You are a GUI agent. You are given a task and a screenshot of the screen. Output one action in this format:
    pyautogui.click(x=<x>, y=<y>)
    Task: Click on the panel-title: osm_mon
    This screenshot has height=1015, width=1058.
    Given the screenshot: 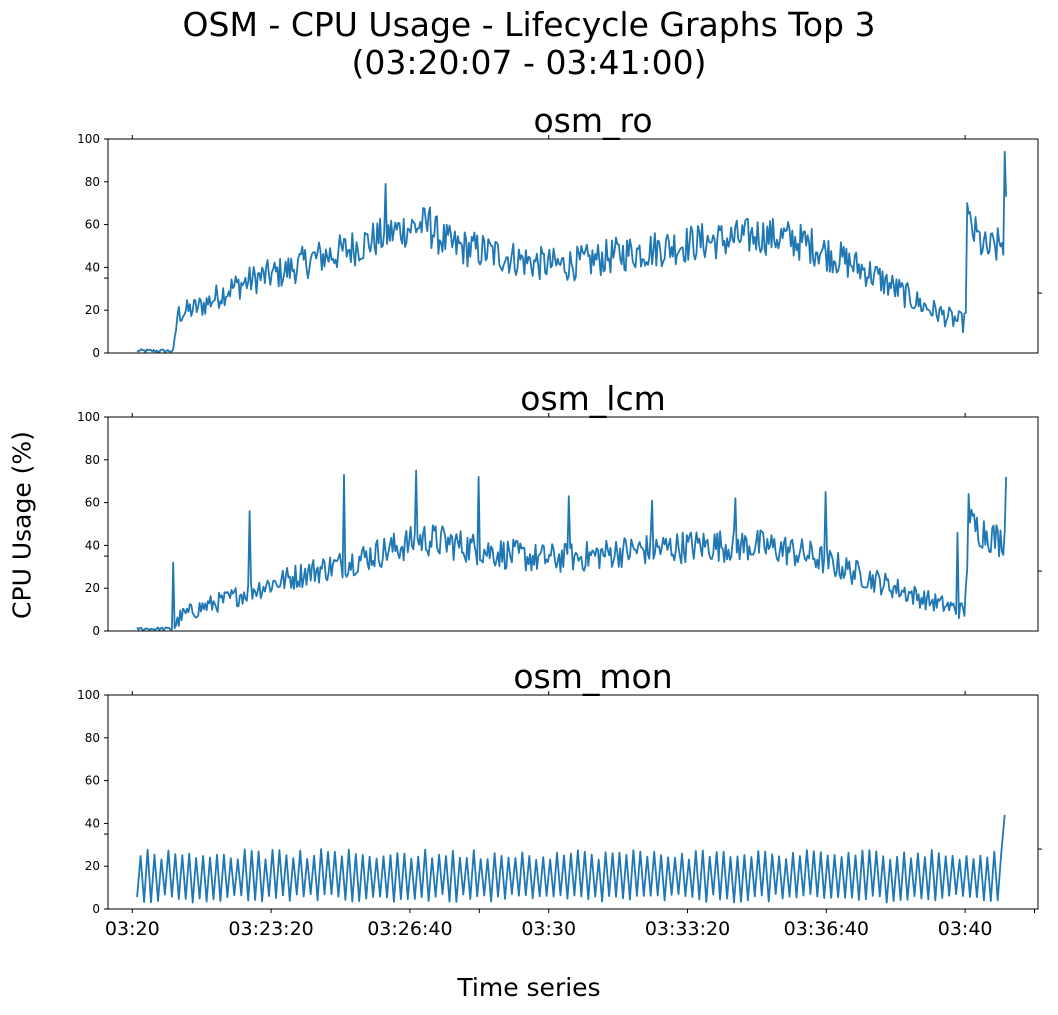 What is the action you would take?
    pyautogui.click(x=592, y=676)
    